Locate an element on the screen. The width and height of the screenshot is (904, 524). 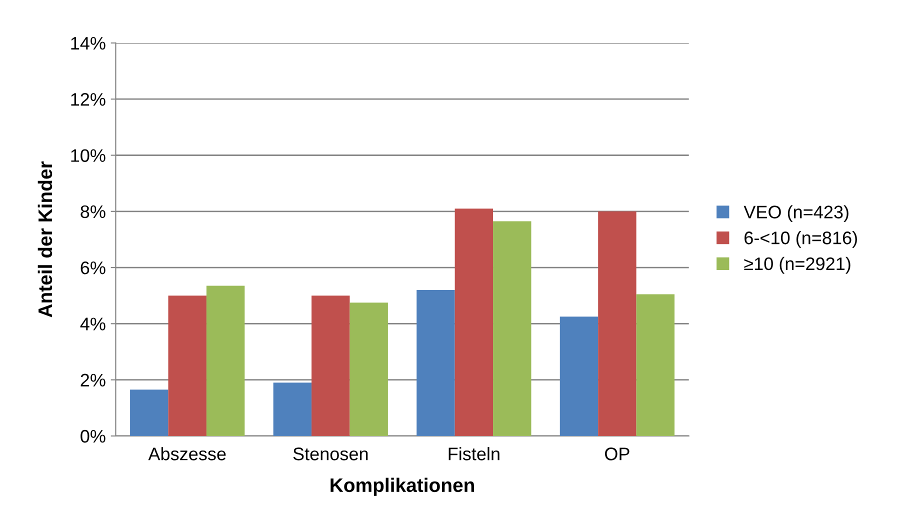
y-tick-label: 2% is located at coordinates (93, 380).